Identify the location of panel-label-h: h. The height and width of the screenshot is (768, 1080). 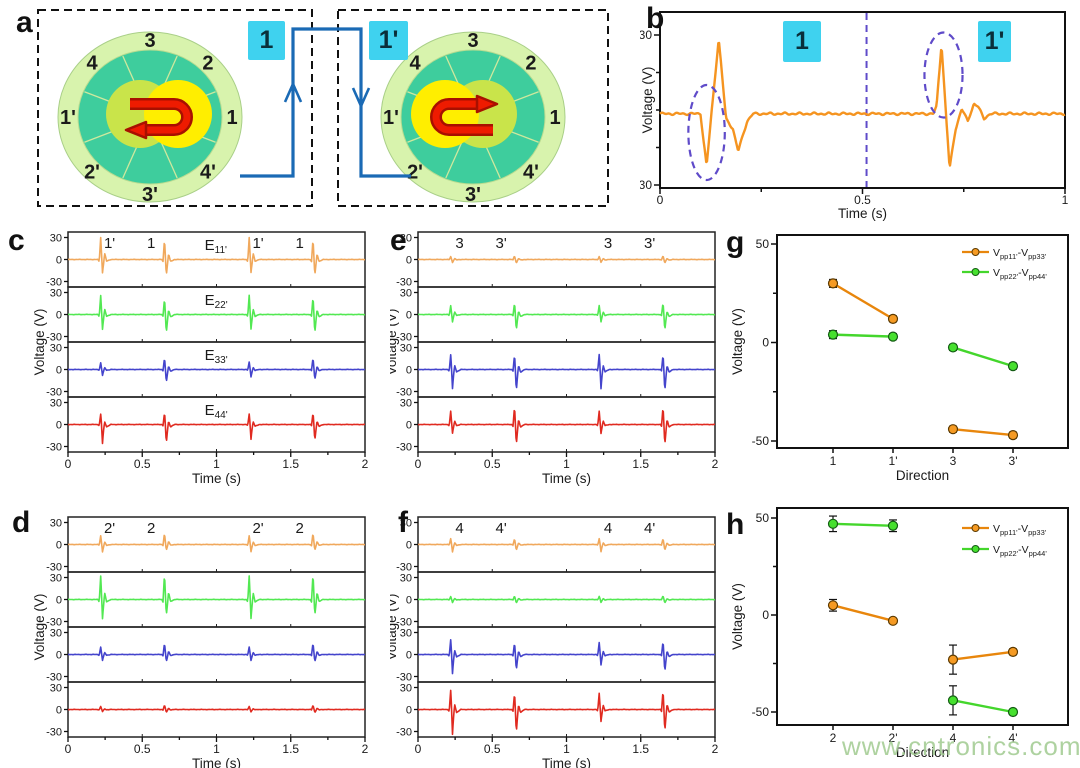
(735, 524).